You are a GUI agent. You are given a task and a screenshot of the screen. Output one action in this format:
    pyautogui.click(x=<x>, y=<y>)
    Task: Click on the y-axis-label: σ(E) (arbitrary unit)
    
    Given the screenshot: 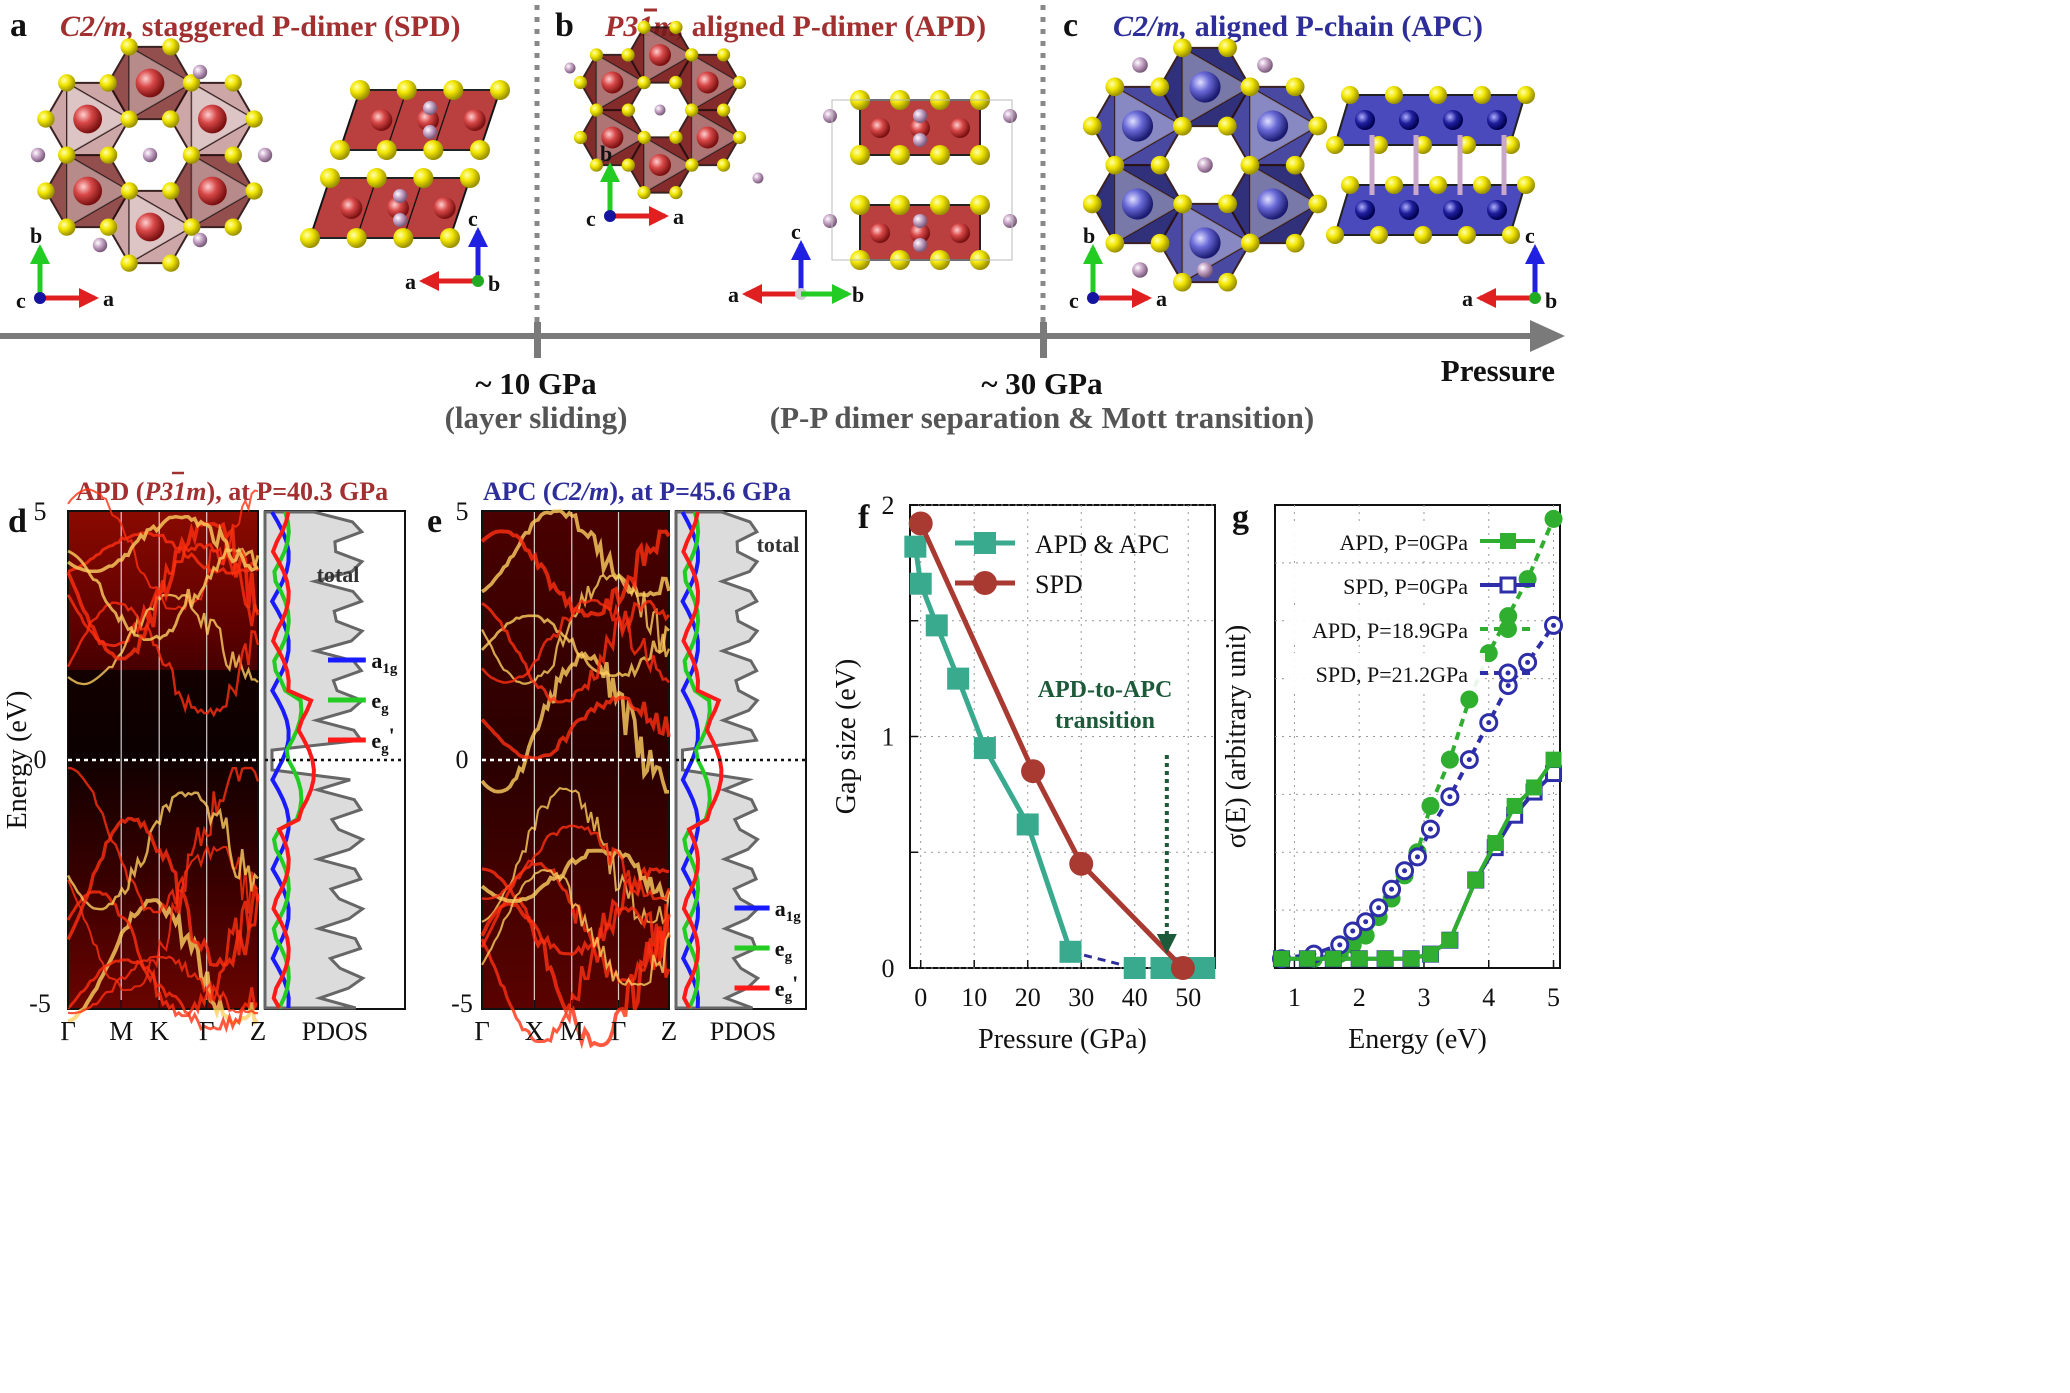 What is the action you would take?
    pyautogui.click(x=1236, y=736)
    